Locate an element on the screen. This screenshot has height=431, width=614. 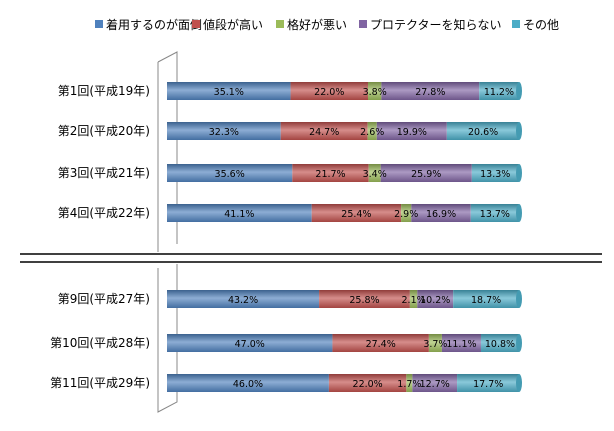
data-label: 10.2% is located at coordinates (435, 300).